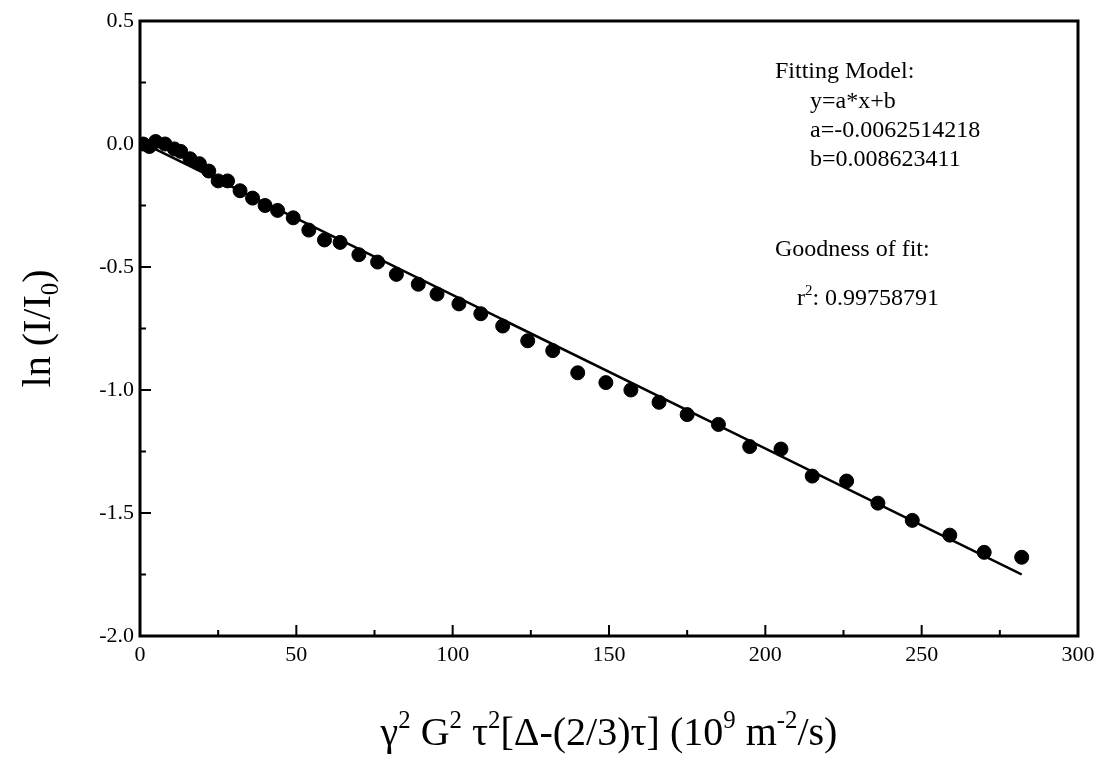 The width and height of the screenshot is (1113, 760). I want to click on y-tick-label: -0.5, so click(116, 265).